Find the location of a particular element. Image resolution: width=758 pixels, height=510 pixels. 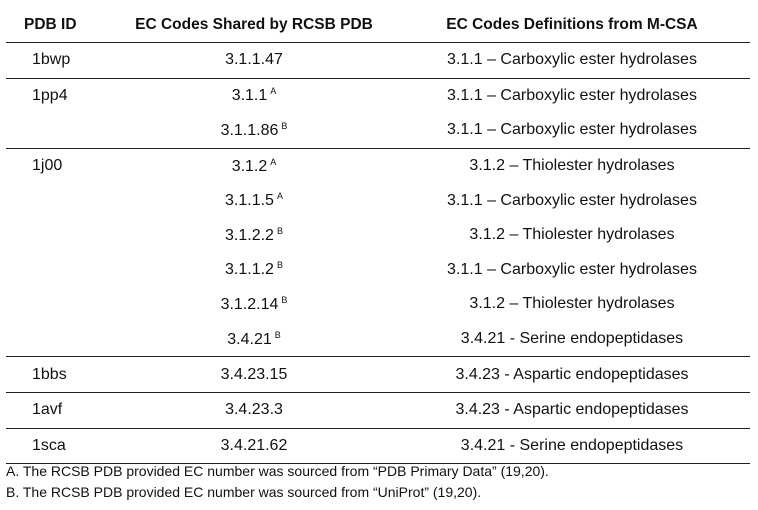

header-ec-definitions: EC Codes Definitions from M-CSA is located at coordinates (572, 25).